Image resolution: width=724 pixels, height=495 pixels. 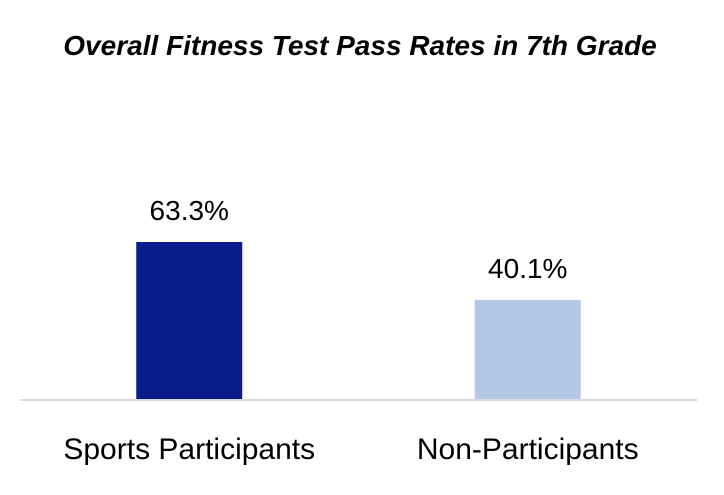 I want to click on bar-sports-participants, so click(x=189, y=321).